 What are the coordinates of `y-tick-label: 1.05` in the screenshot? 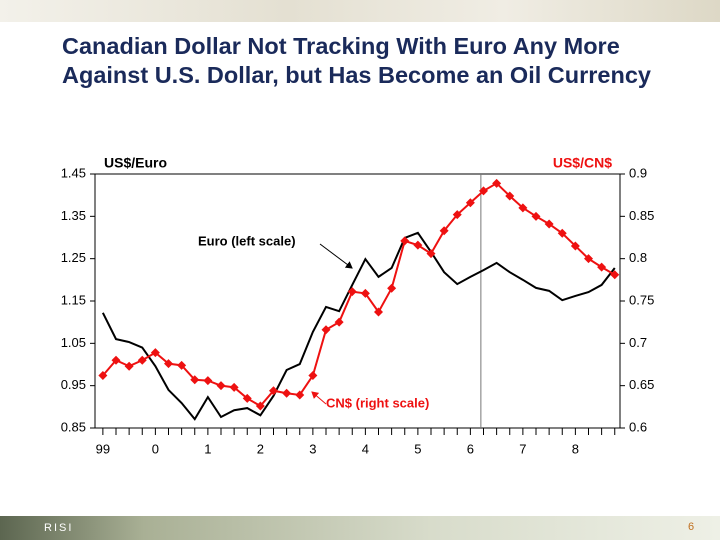 It's located at (73, 342).